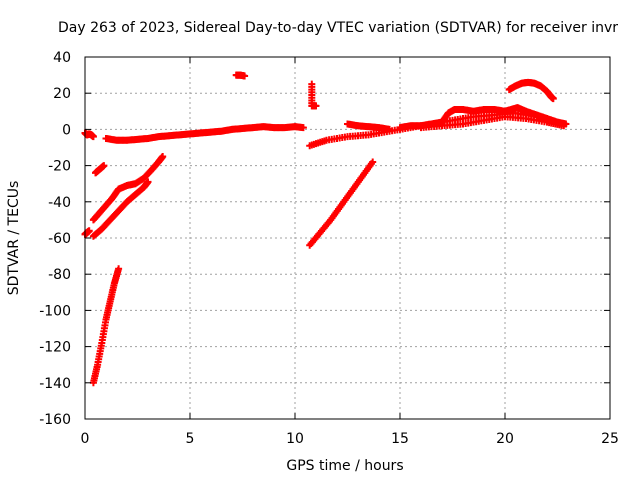  I want to click on y-tick-label: 40, so click(62, 58).